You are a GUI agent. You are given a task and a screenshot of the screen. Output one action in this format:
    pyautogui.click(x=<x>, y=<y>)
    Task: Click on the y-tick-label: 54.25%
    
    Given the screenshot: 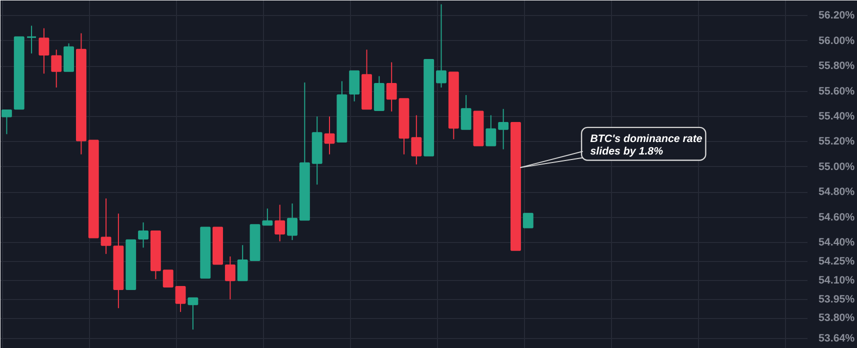 What is the action you would take?
    pyautogui.click(x=837, y=262)
    